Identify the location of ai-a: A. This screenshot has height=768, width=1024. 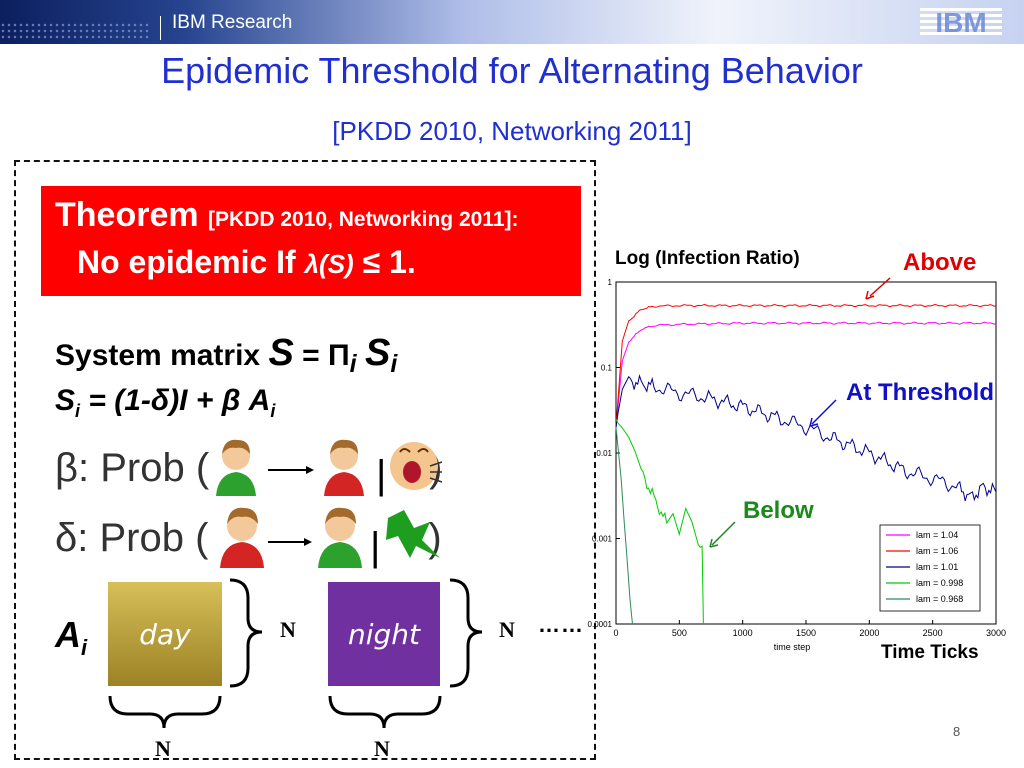
(68, 634).